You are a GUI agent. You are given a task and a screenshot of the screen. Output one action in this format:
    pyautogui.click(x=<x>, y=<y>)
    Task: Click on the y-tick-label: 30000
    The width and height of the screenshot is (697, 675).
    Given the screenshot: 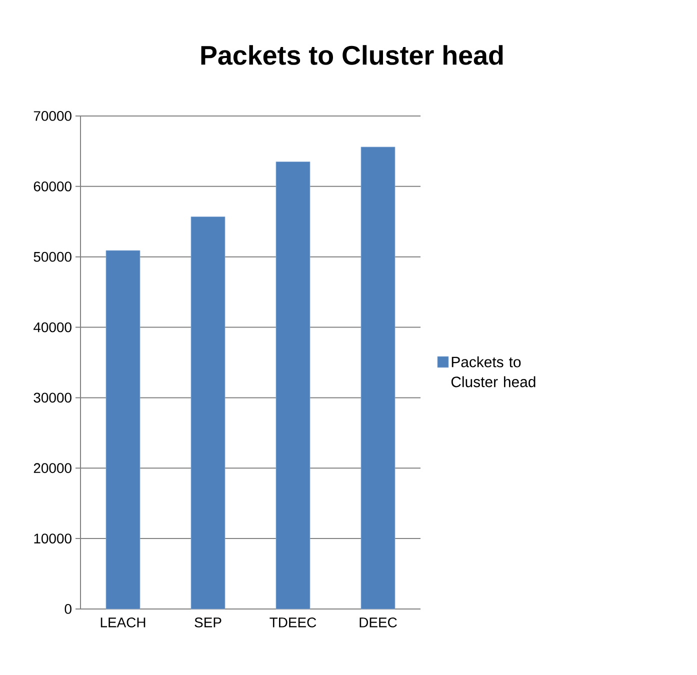 What is the action you would take?
    pyautogui.click(x=53, y=397)
    